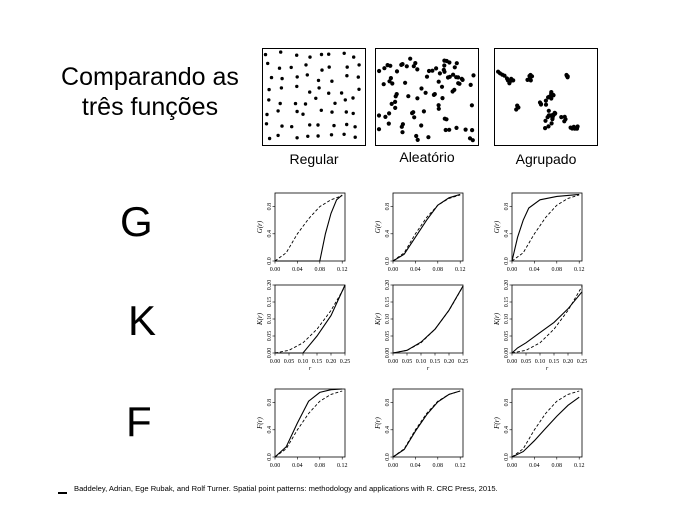 The height and width of the screenshot is (518, 680). I want to click on x-tick-label: 0.12, so click(460, 466).